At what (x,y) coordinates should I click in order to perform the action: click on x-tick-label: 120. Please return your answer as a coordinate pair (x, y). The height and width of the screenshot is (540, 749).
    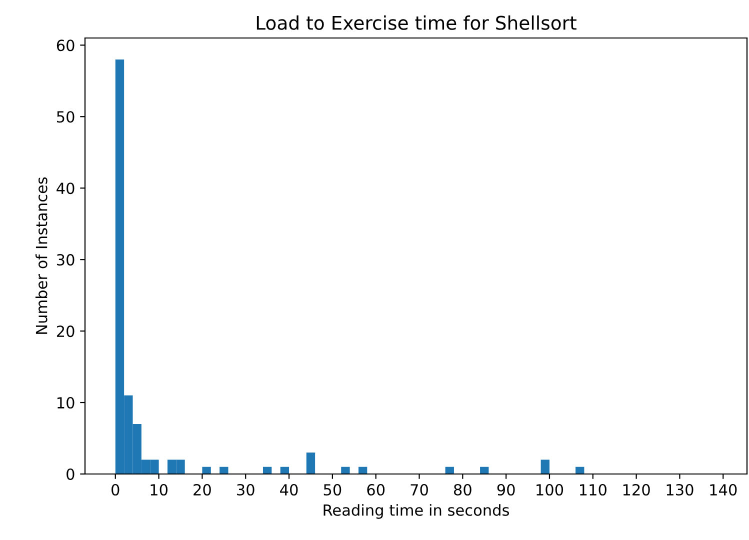
    Looking at the image, I should click on (636, 490).